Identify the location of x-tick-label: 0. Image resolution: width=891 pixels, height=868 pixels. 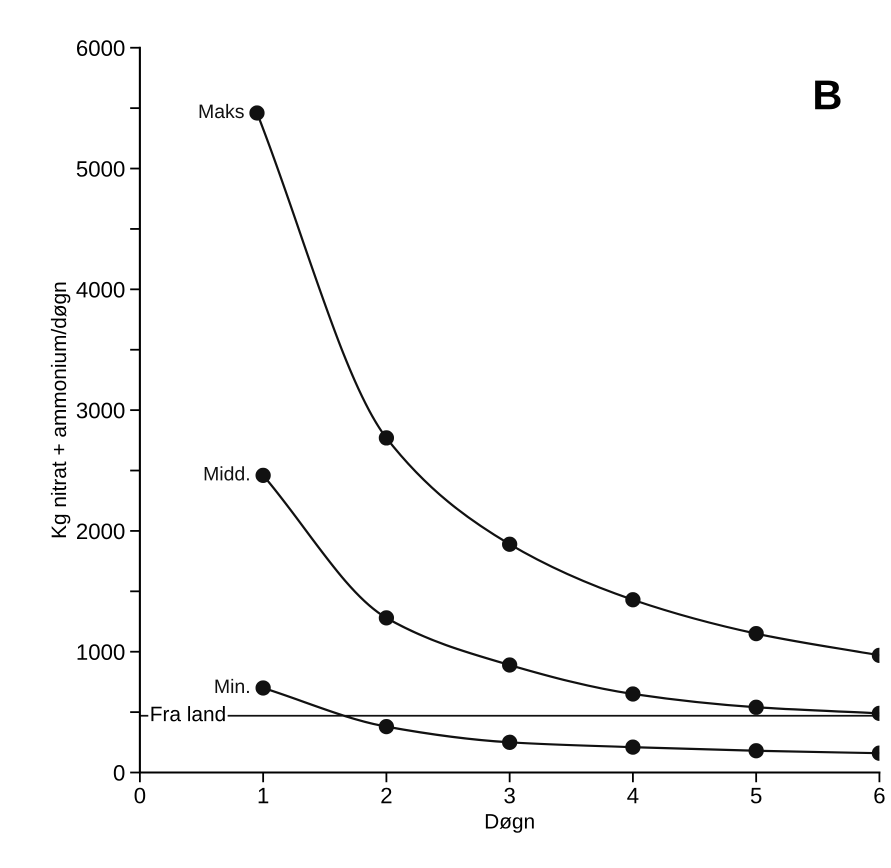
(140, 796).